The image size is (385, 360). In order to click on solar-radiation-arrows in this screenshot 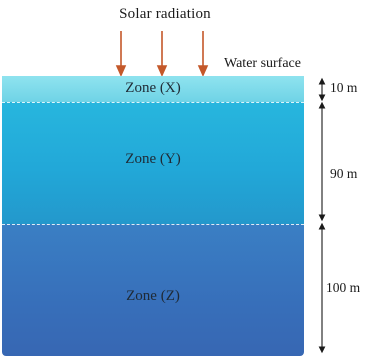, I will do `click(162, 54)`.